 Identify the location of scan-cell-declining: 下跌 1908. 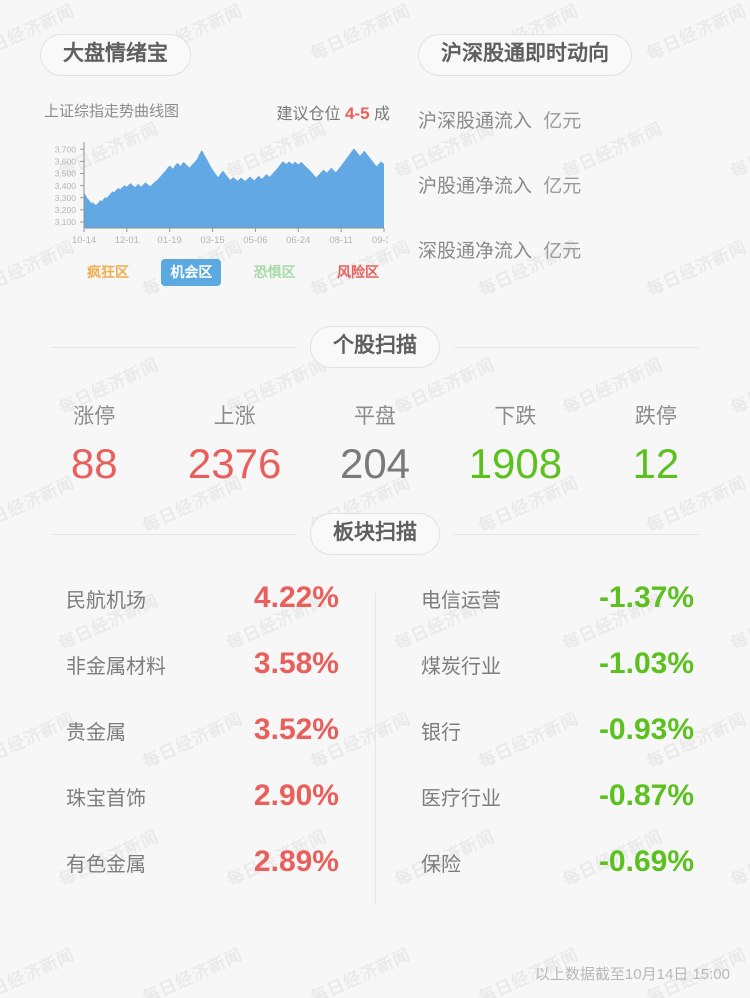
(515, 445).